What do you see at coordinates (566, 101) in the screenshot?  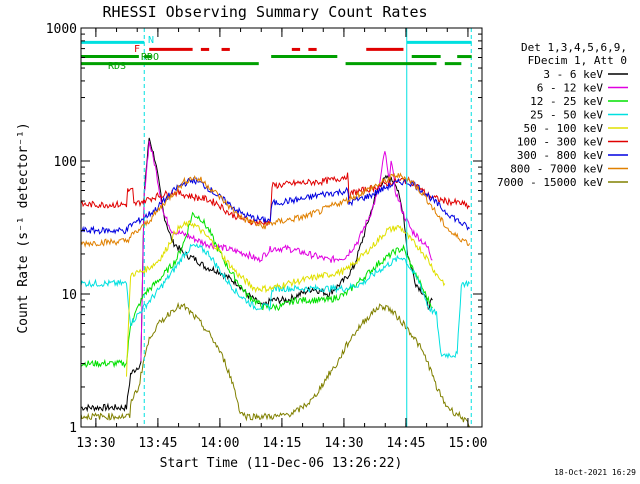 I see `legend-label-3: 12 - 25 keV` at bounding box center [566, 101].